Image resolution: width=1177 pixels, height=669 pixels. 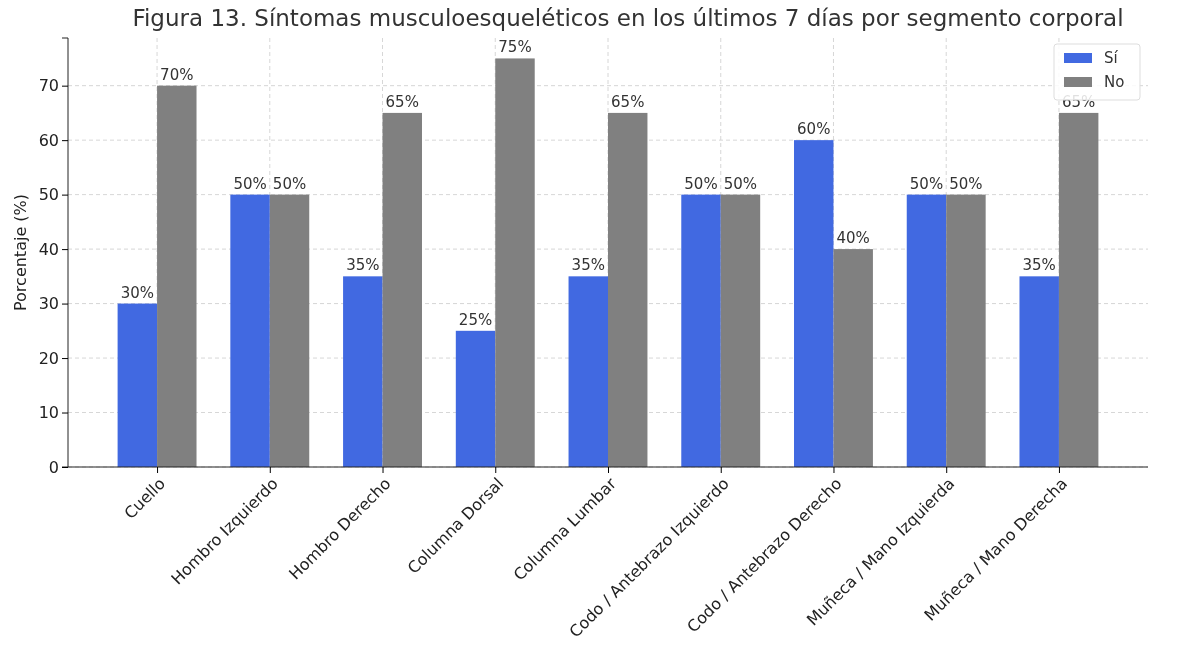 What do you see at coordinates (1111, 58) in the screenshot?
I see `legend-label: Sí` at bounding box center [1111, 58].